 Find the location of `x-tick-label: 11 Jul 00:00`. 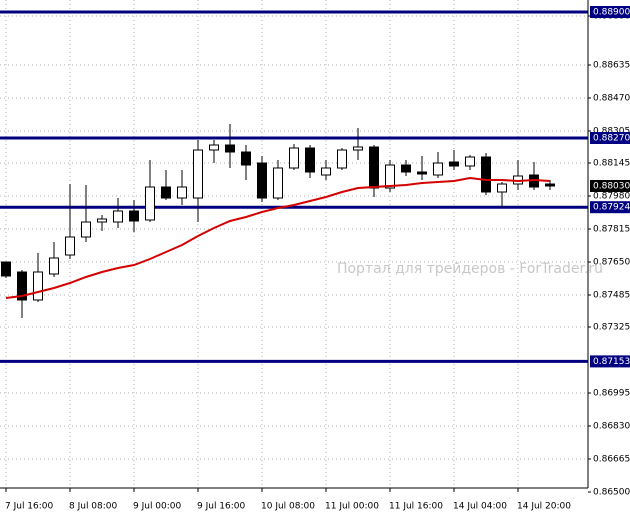

x-tick-label: 11 Jul 00:00 is located at coordinates (352, 507).